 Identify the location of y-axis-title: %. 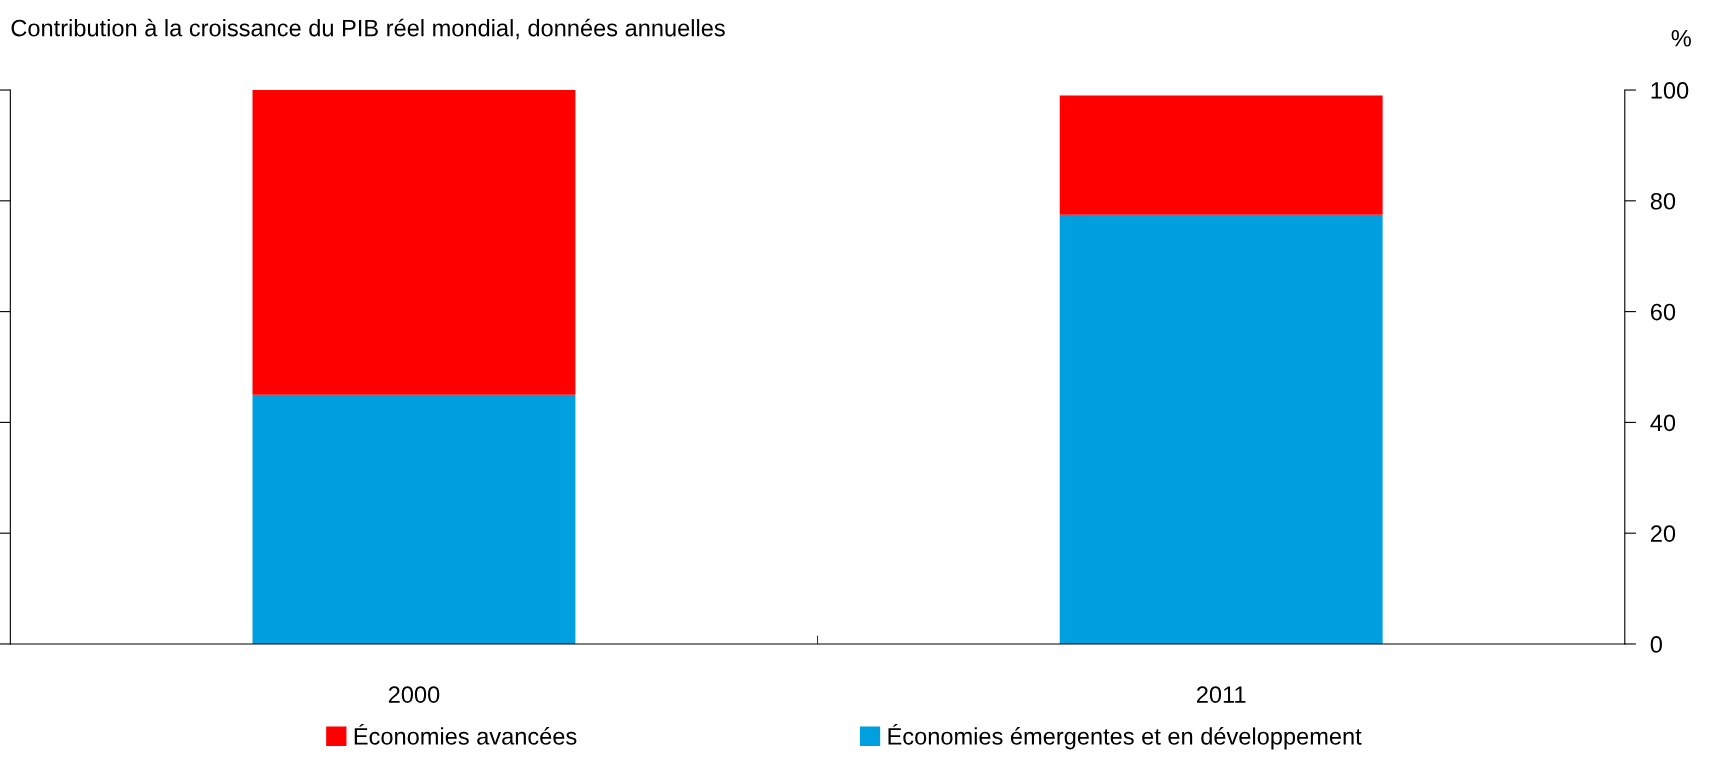
(1681, 38).